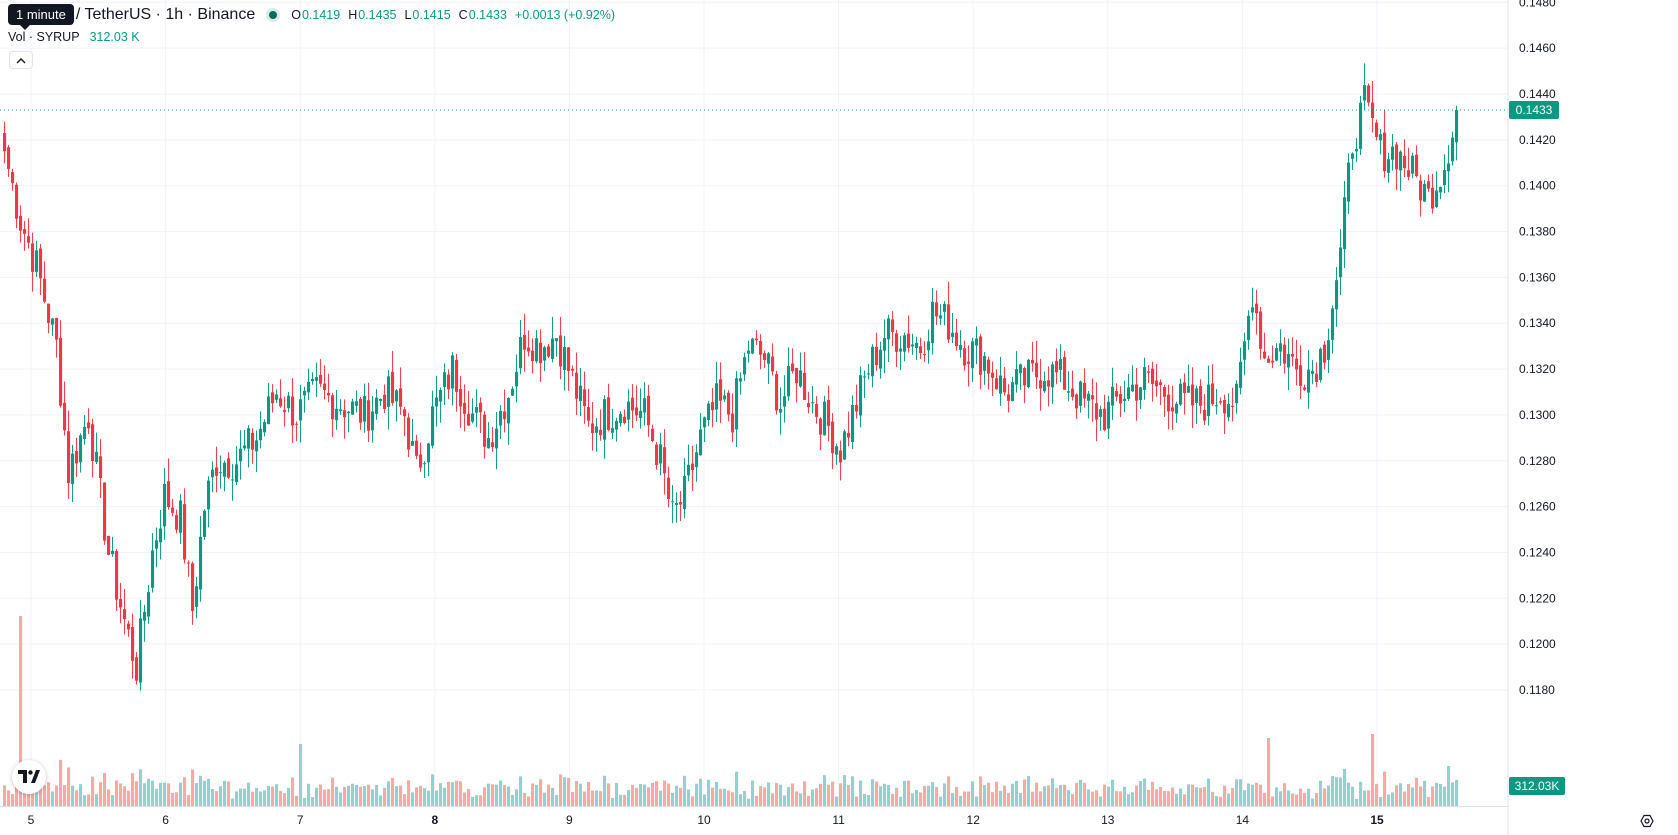  What do you see at coordinates (321, 14) in the screenshot?
I see `open-value: 0.1419` at bounding box center [321, 14].